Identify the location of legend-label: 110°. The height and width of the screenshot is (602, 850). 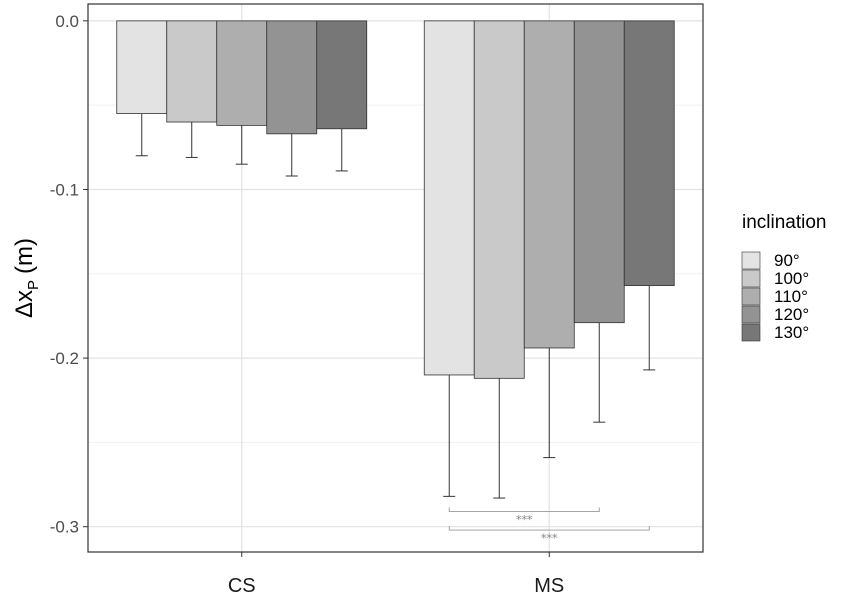
(791, 296).